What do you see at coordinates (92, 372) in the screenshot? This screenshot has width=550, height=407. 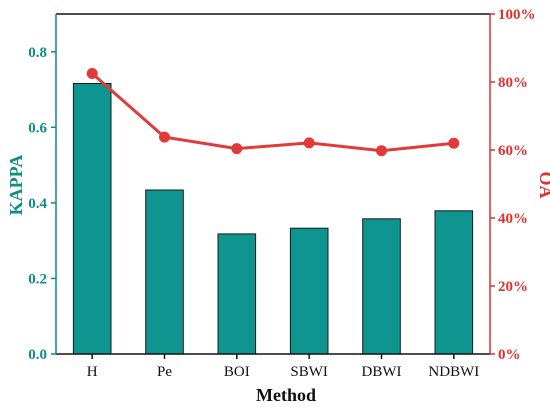 I see `x-tick-label-h: H` at bounding box center [92, 372].